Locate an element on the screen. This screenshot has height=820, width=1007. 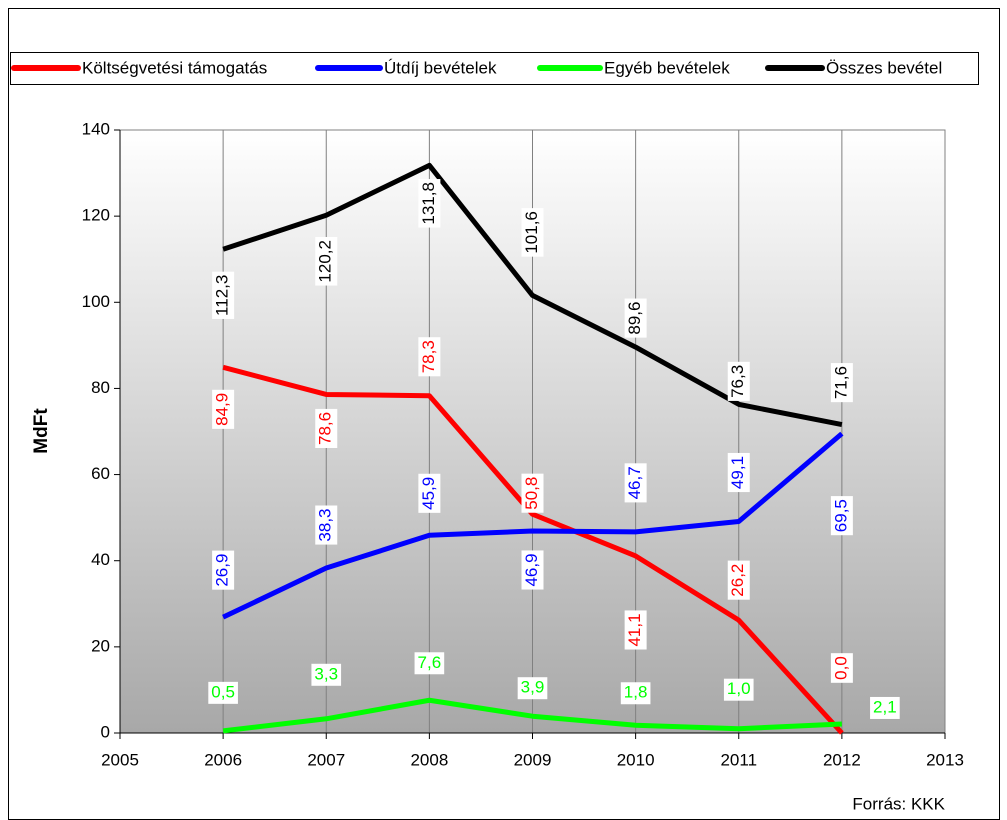
data-label: 46,7 is located at coordinates (634, 482).